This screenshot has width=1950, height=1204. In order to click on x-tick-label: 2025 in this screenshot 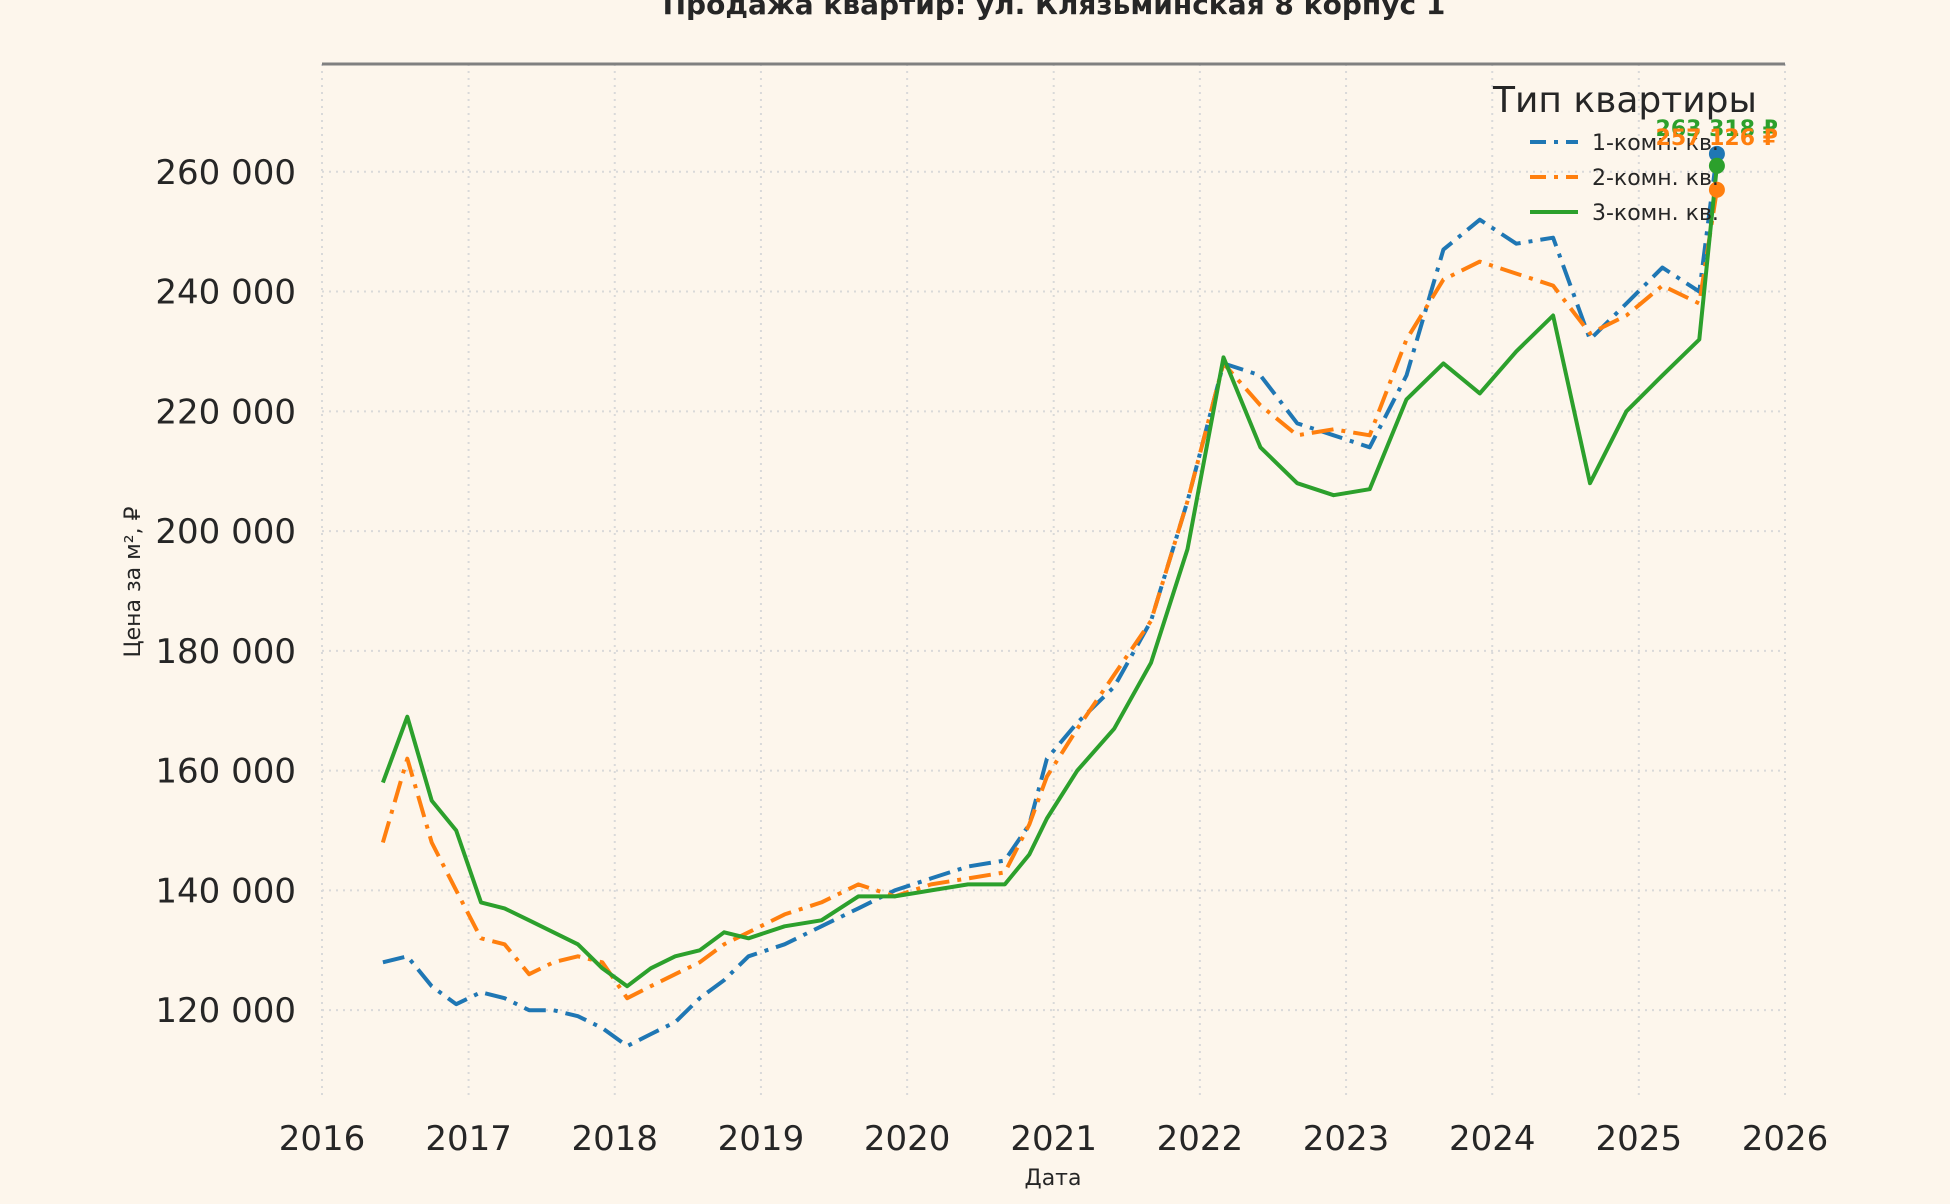, I will do `click(1639, 1139)`.